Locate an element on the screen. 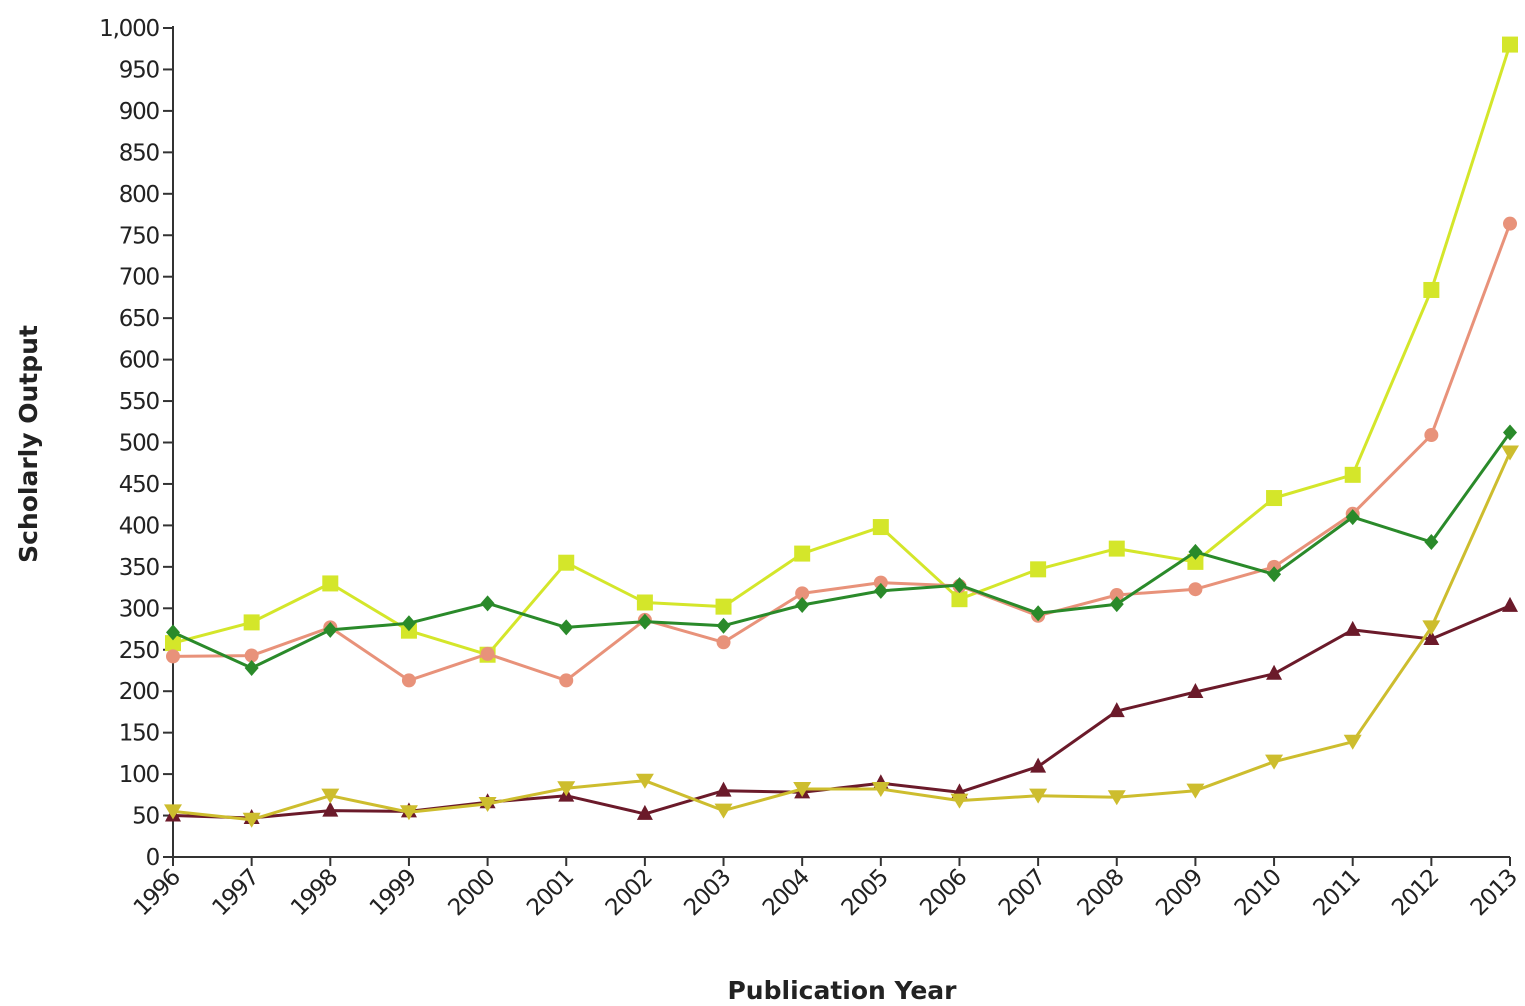  y-tick-label: 900 is located at coordinates (139, 112).